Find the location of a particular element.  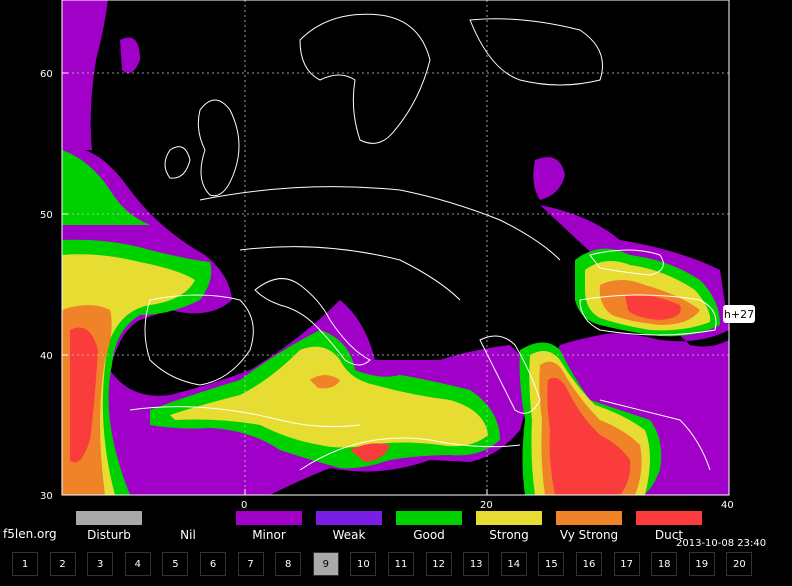

forecast-hour-badge: h+27 is located at coordinates (739, 314).